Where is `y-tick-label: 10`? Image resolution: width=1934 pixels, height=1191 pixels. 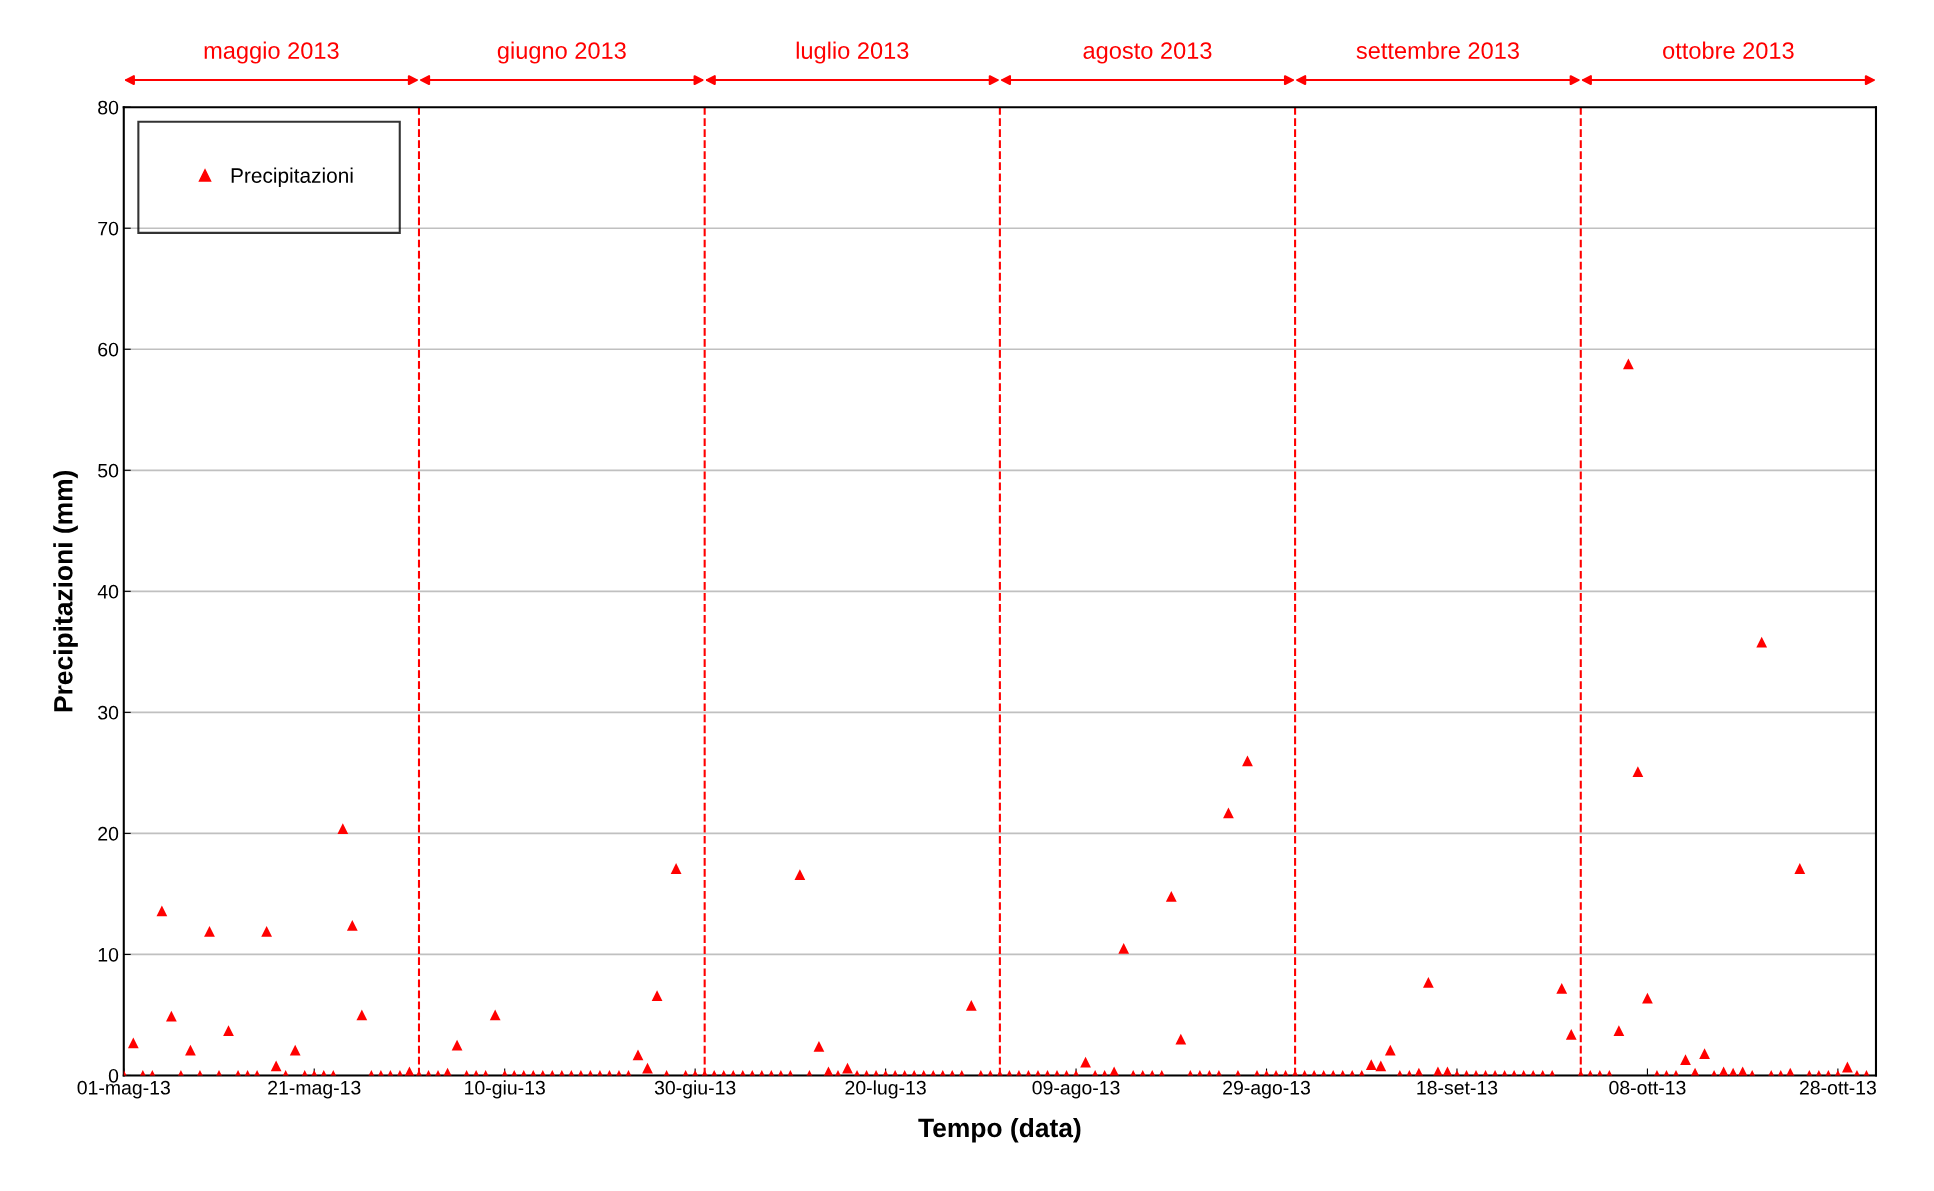
y-tick-label: 10 is located at coordinates (108, 954).